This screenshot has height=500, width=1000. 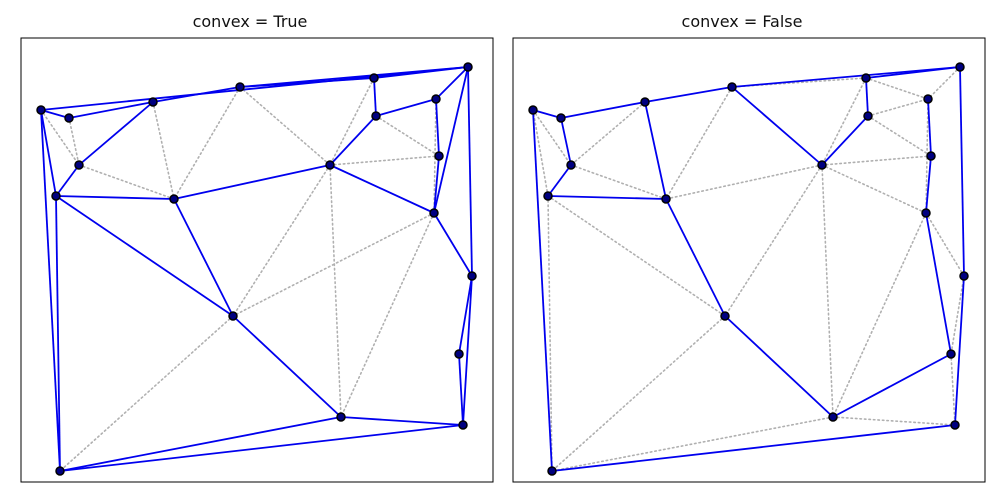 What do you see at coordinates (250, 21) in the screenshot?
I see `panel-title: convex = True` at bounding box center [250, 21].